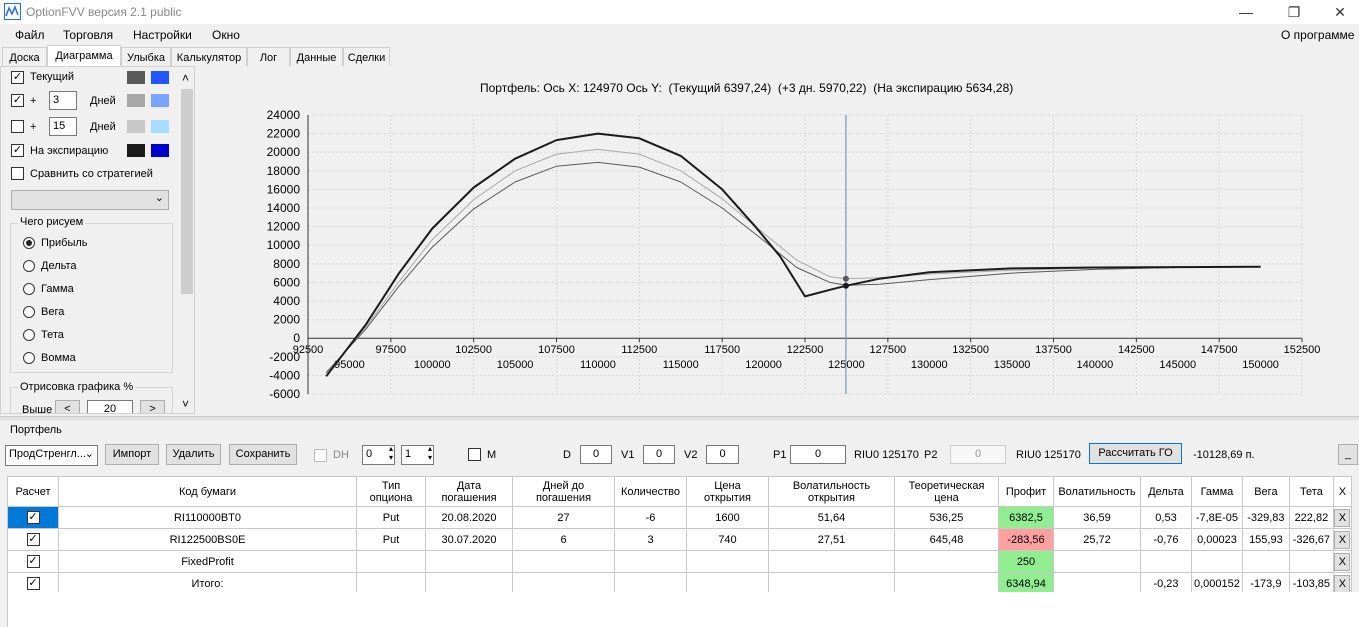 Image resolution: width=1359 pixels, height=627 pixels. I want to click on cell-vega: 155,93, so click(1265, 539).